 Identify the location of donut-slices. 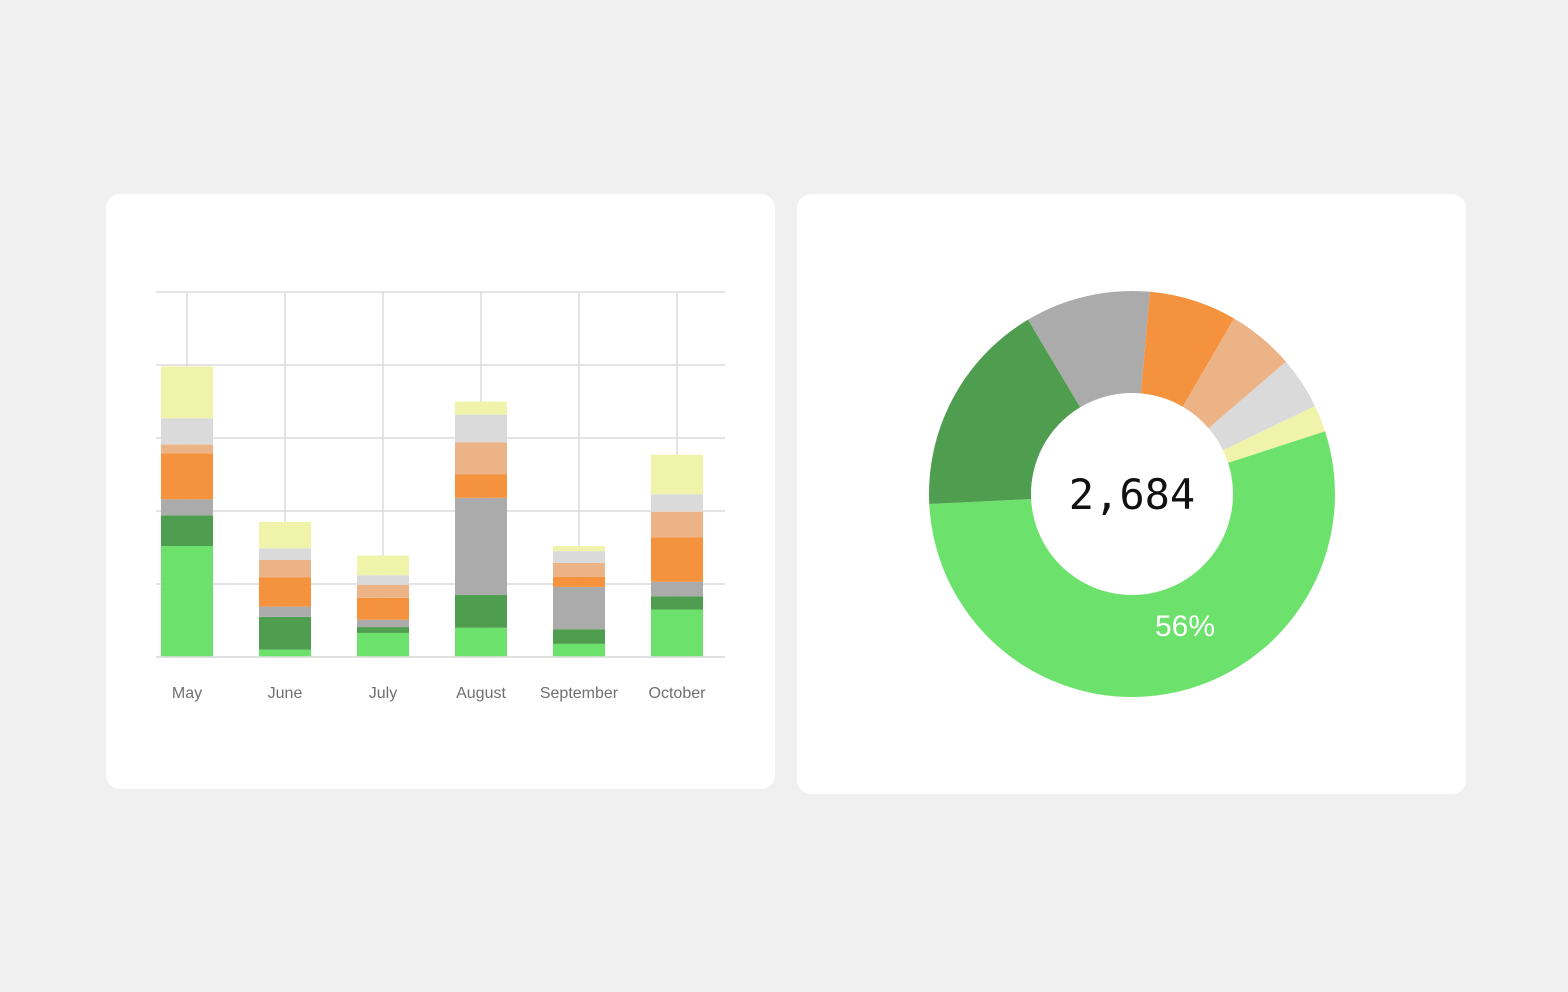
(1132, 494).